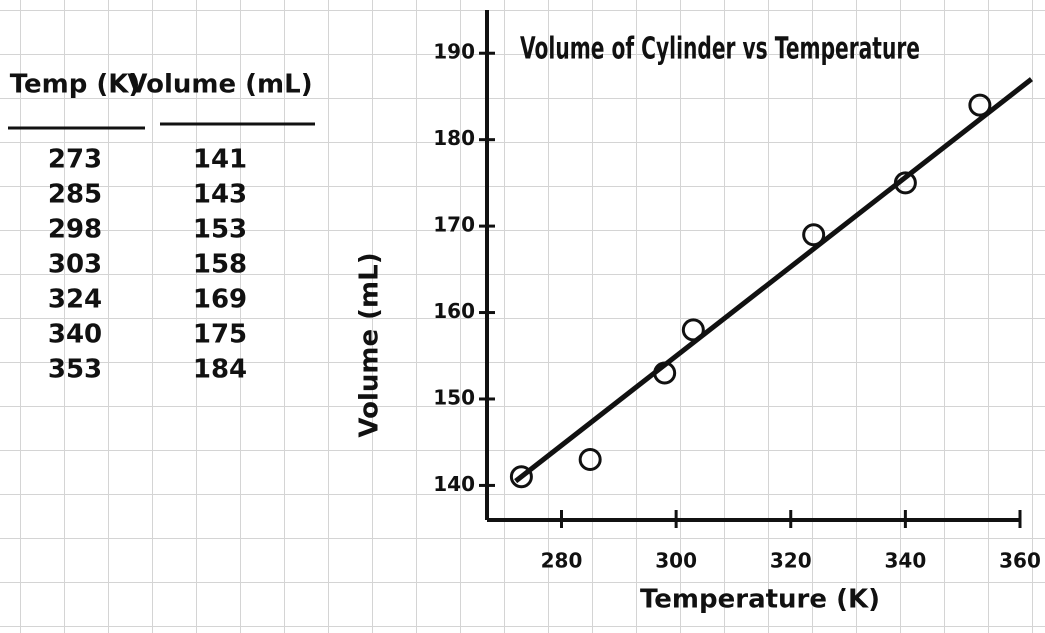 This screenshot has height=633, width=1045. What do you see at coordinates (454, 311) in the screenshot?
I see `y-tick-label: 160` at bounding box center [454, 311].